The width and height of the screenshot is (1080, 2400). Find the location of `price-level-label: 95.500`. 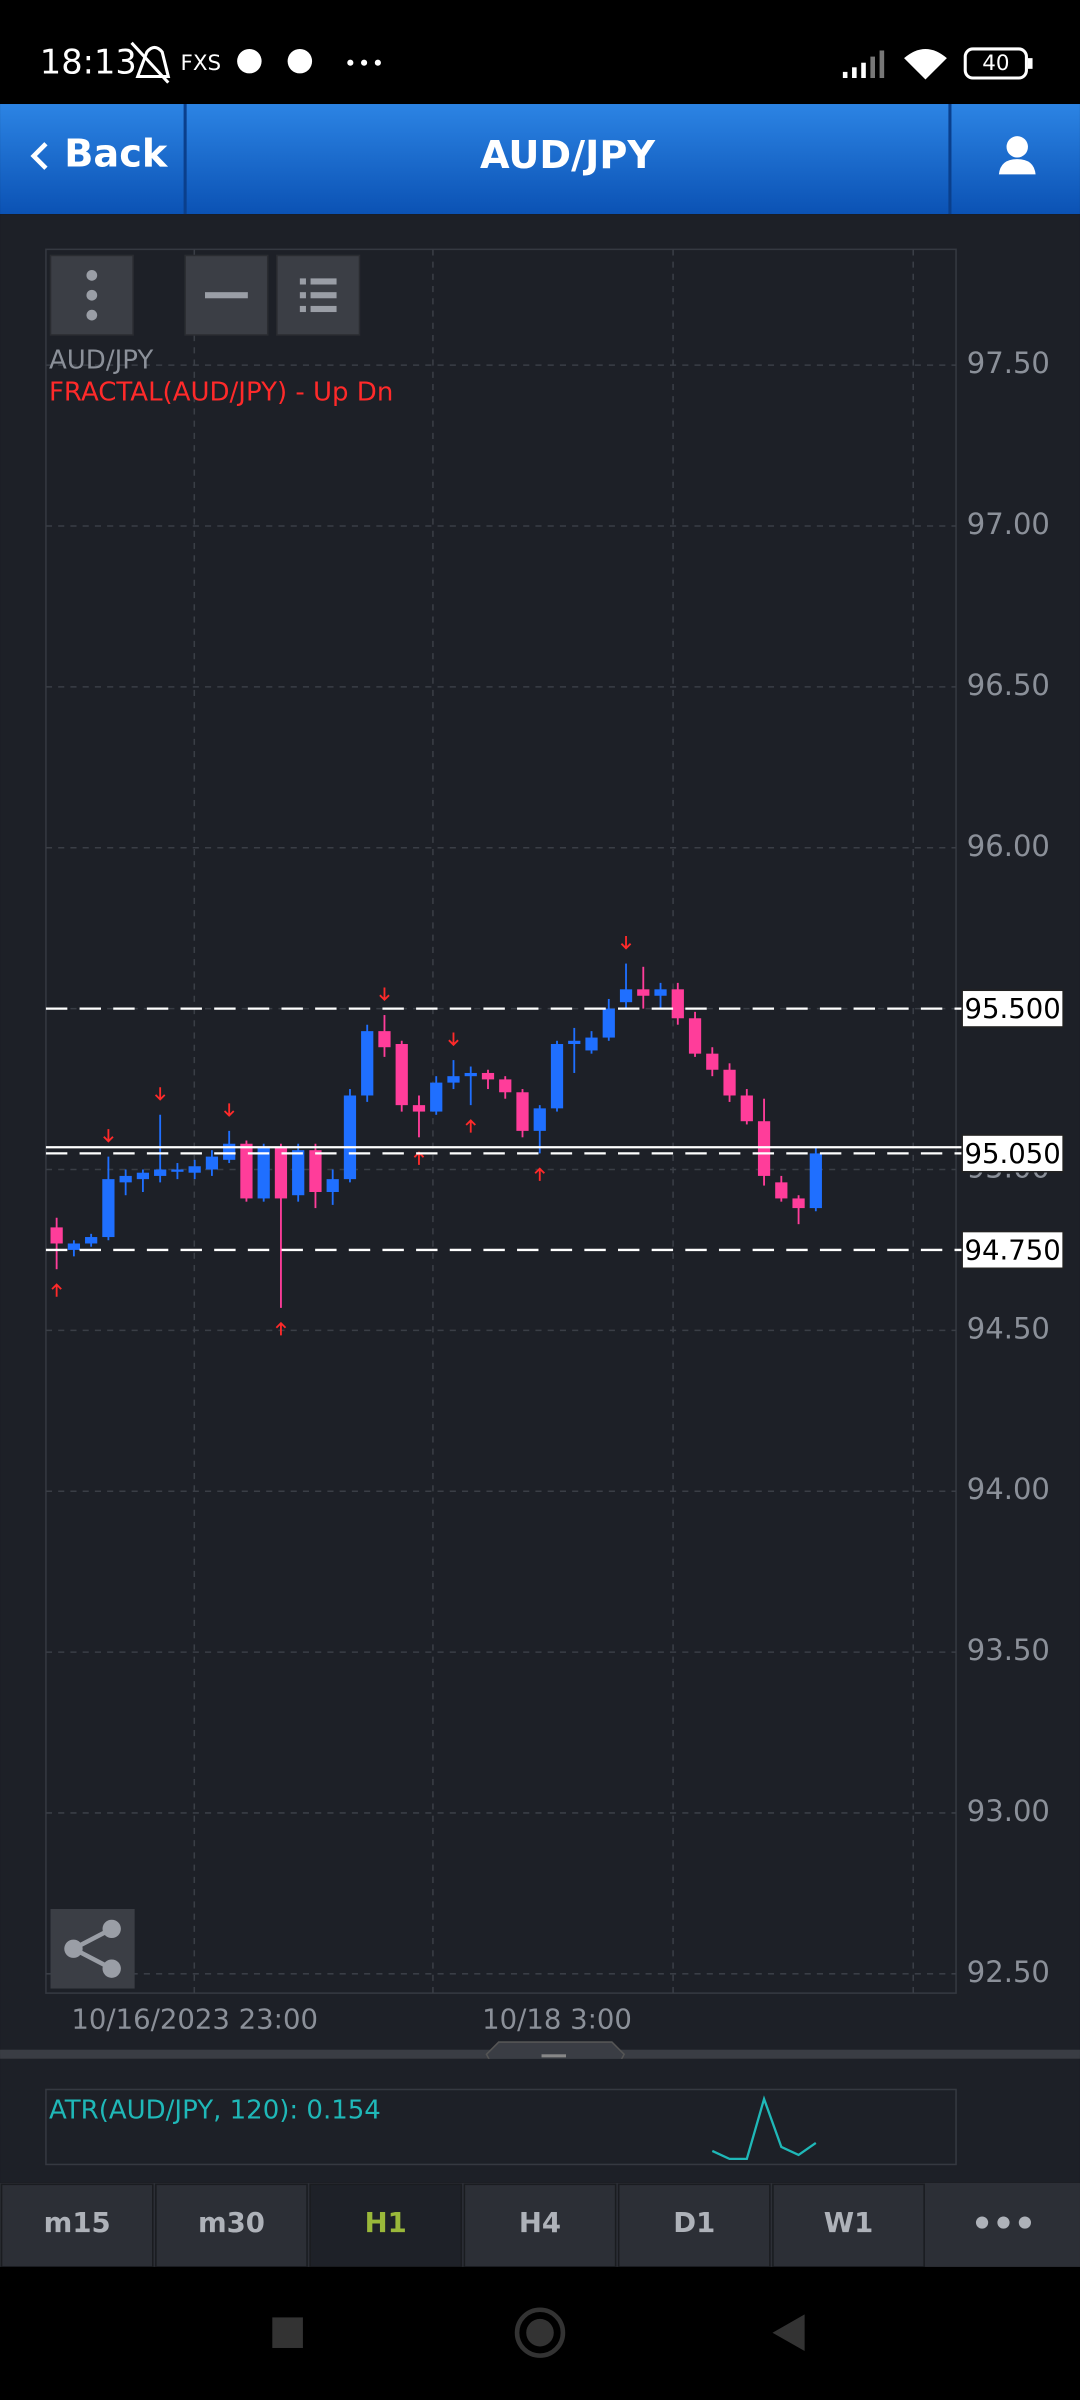

price-level-label: 95.500 is located at coordinates (1013, 1009).